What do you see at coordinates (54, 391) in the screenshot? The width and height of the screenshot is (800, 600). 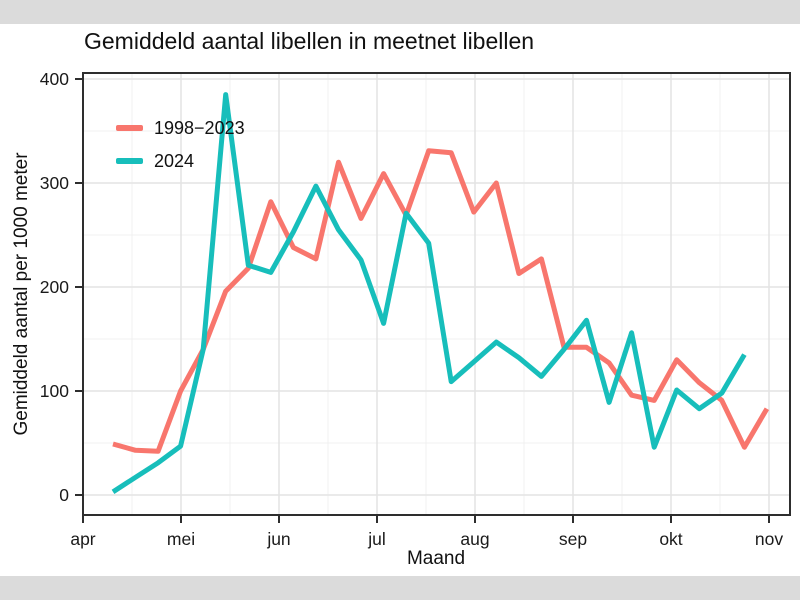 I see `y-tick-label: 100` at bounding box center [54, 391].